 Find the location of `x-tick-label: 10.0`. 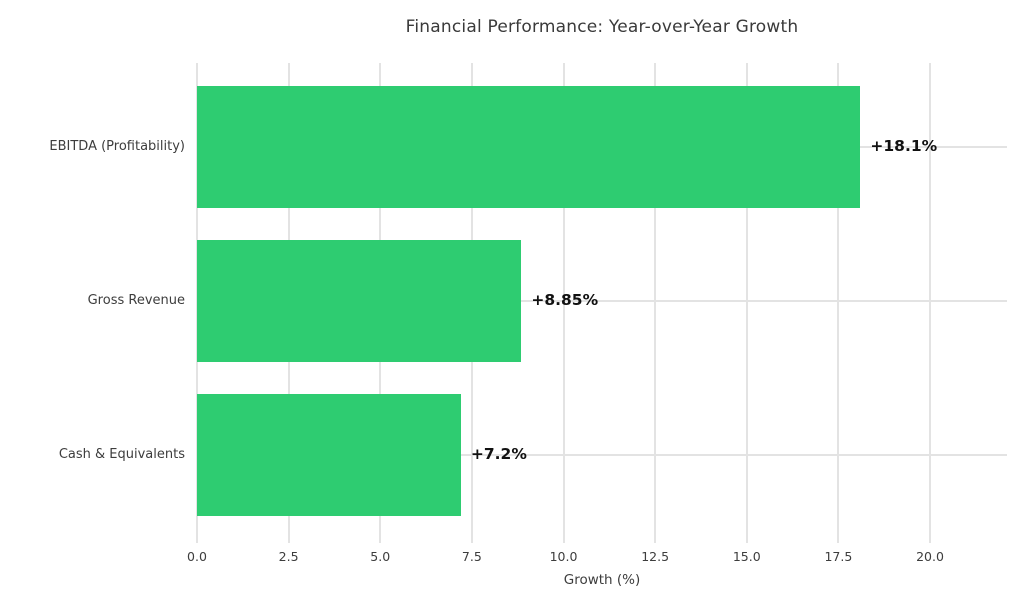

x-tick-label: 10.0 is located at coordinates (563, 556).